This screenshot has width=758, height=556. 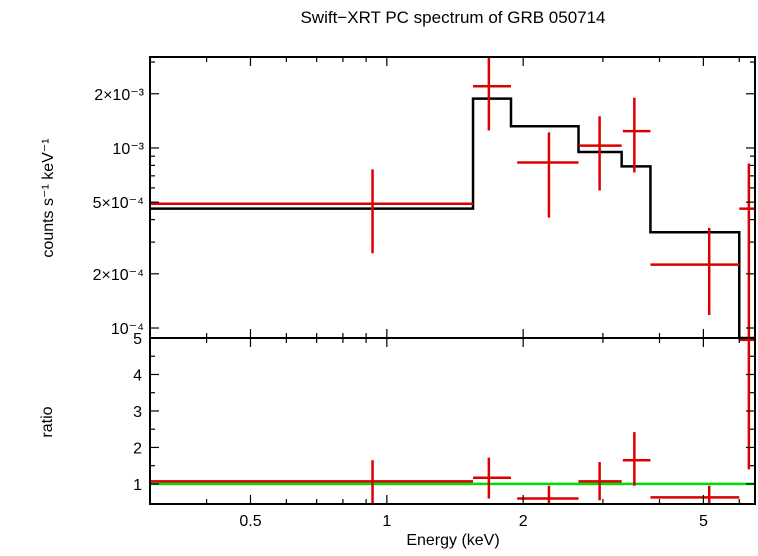 What do you see at coordinates (118, 203) in the screenshot?
I see `y-tick-label: 5×10⁻⁴` at bounding box center [118, 203].